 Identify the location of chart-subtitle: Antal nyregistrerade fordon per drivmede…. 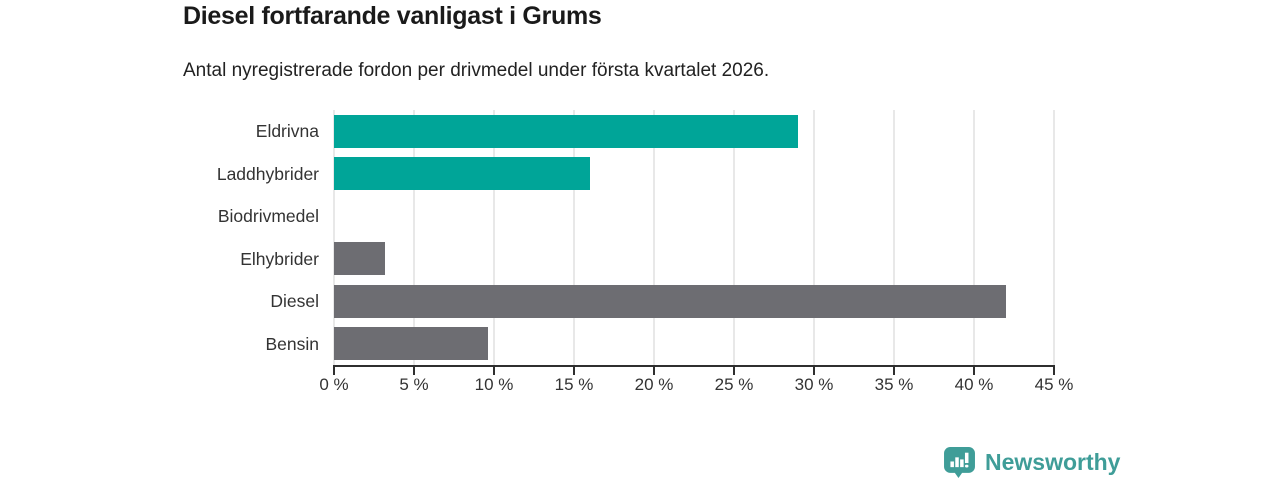
(476, 70).